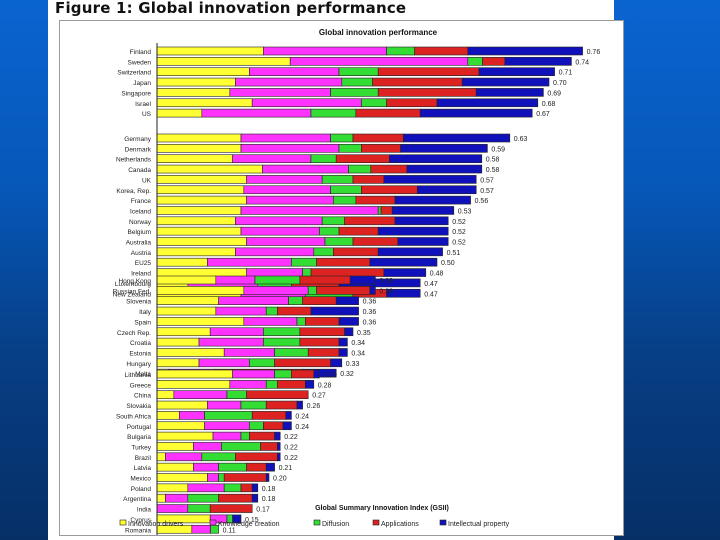  Describe the element at coordinates (138, 302) in the screenshot. I see `country-label: Slovenia` at that location.